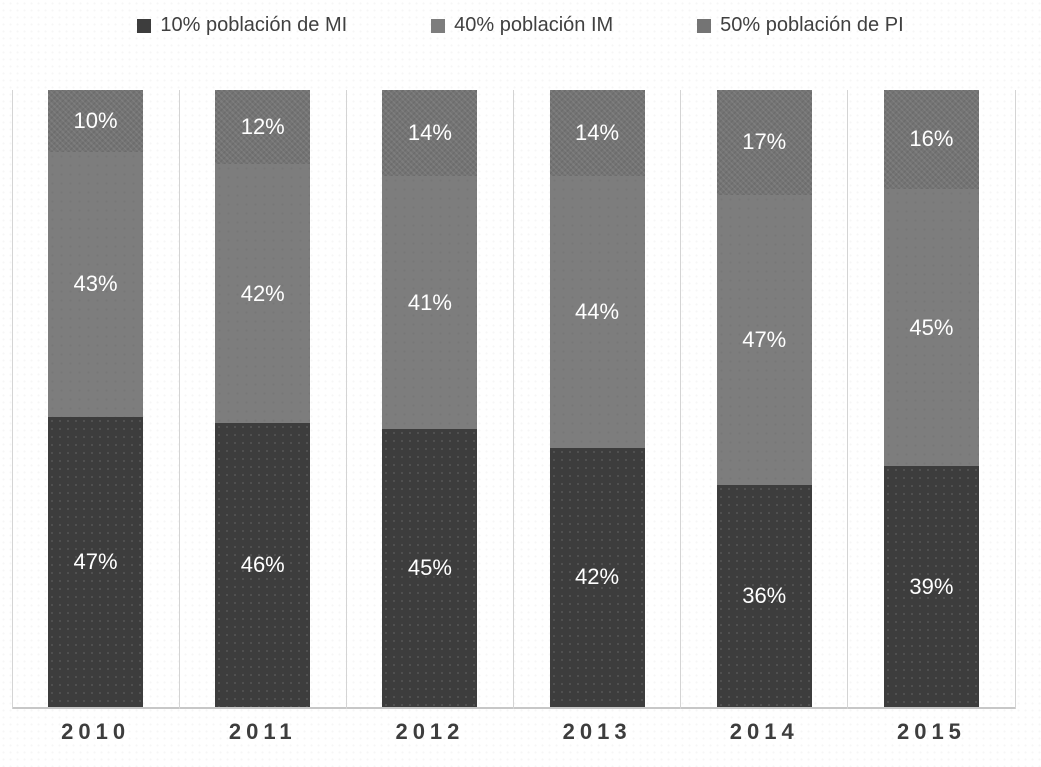  I want to click on bar-segment-2012-s2: 14%, so click(430, 133).